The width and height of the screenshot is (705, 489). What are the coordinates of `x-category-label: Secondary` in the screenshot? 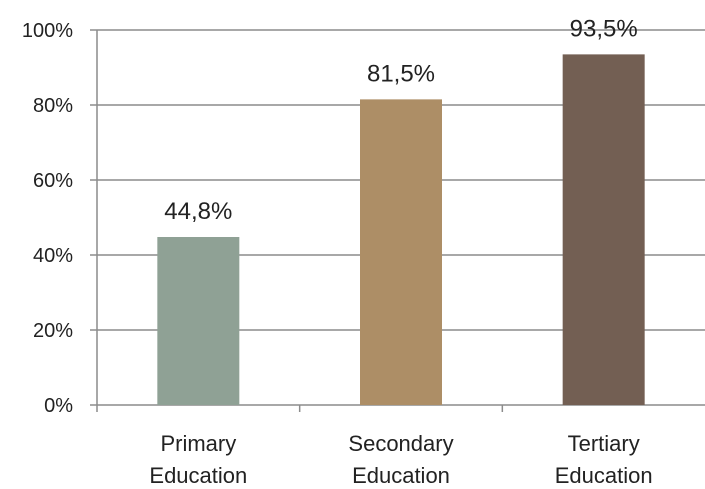 It's located at (400, 443).